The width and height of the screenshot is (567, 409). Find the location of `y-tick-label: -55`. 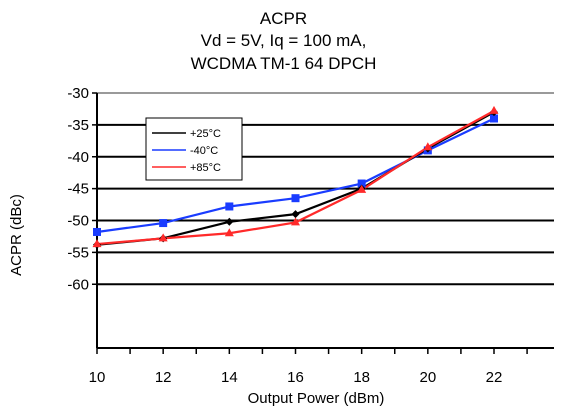

y-tick-label: -55 is located at coordinates (78, 252).